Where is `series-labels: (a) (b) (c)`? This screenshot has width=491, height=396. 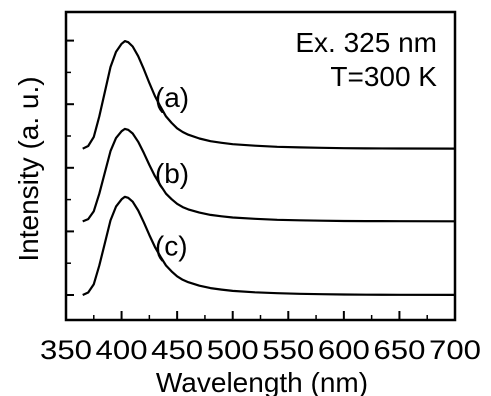 series-labels: (a) (b) (c) is located at coordinates (172, 172).